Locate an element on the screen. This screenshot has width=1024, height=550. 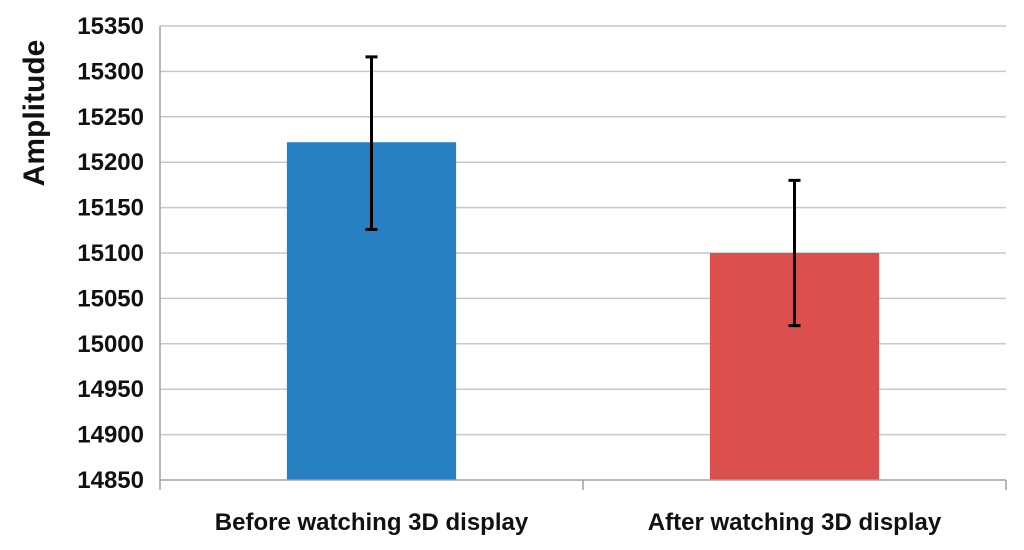
y-tick-label: 15000 is located at coordinates (110, 344).